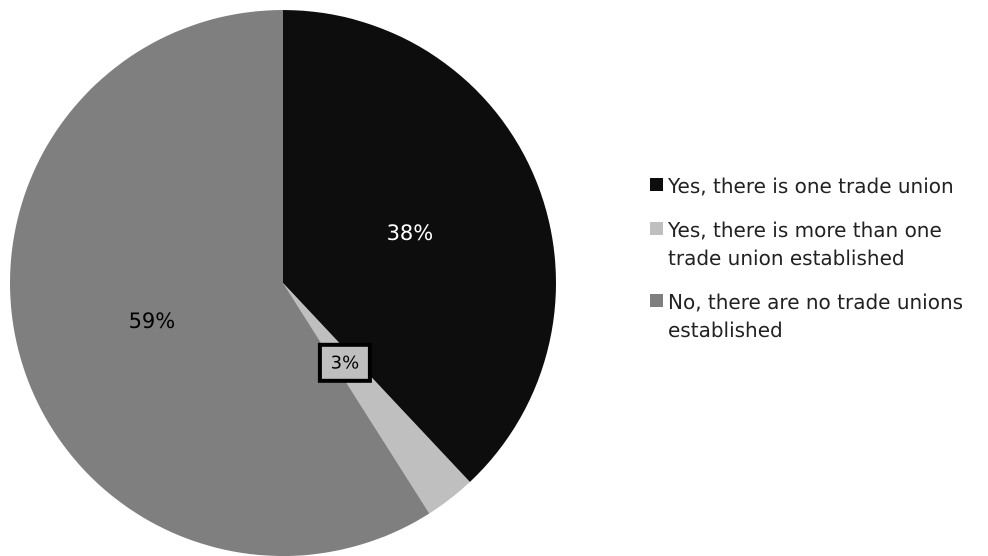 The image size is (988, 556). What do you see at coordinates (376, 398) in the screenshot?
I see `pie-slice-more-than-one-union` at bounding box center [376, 398].